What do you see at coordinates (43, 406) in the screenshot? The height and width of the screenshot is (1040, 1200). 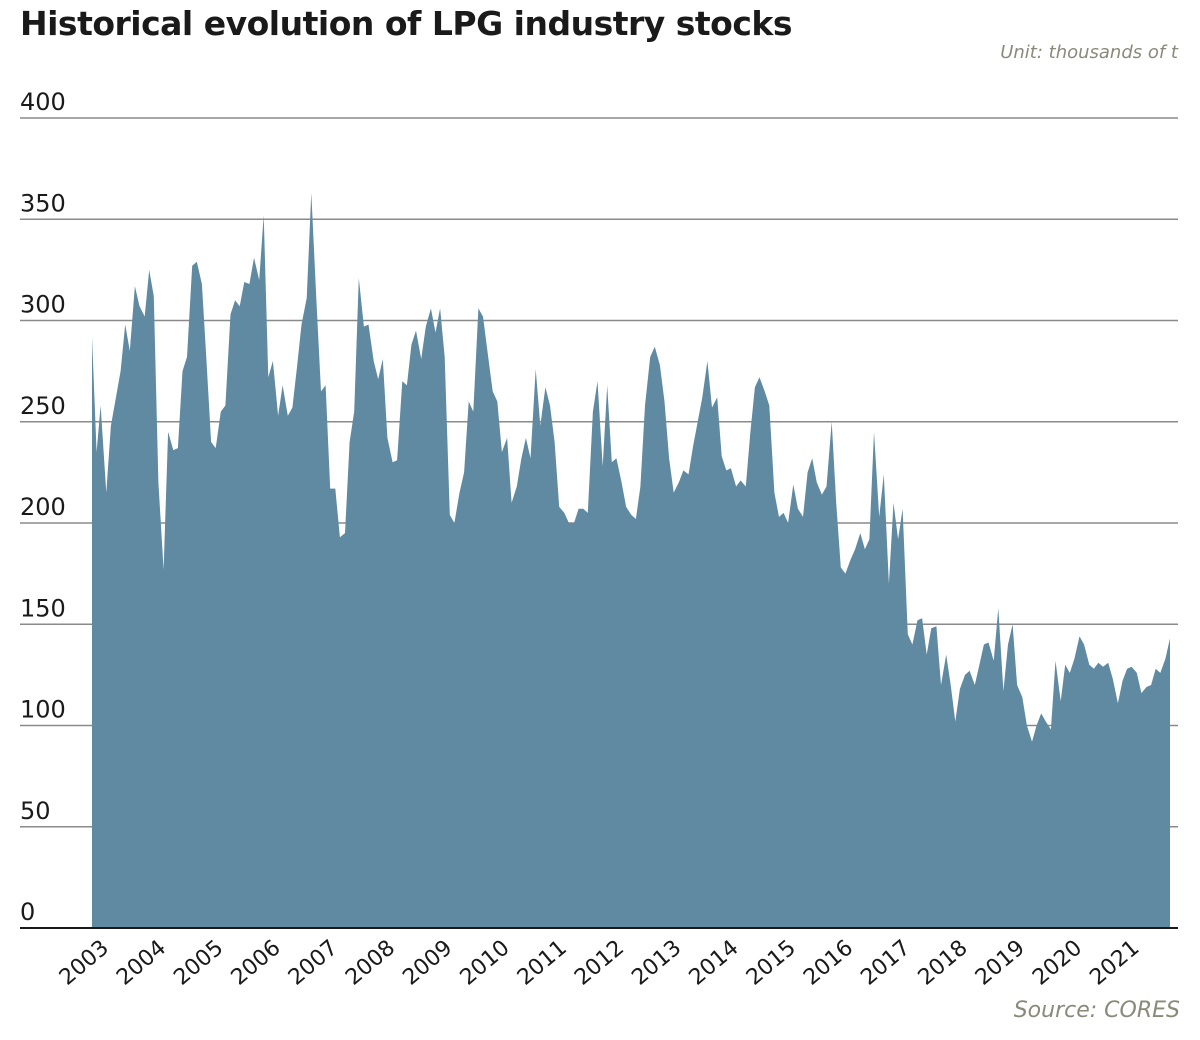 I see `y-tick-label: 250` at bounding box center [43, 406].